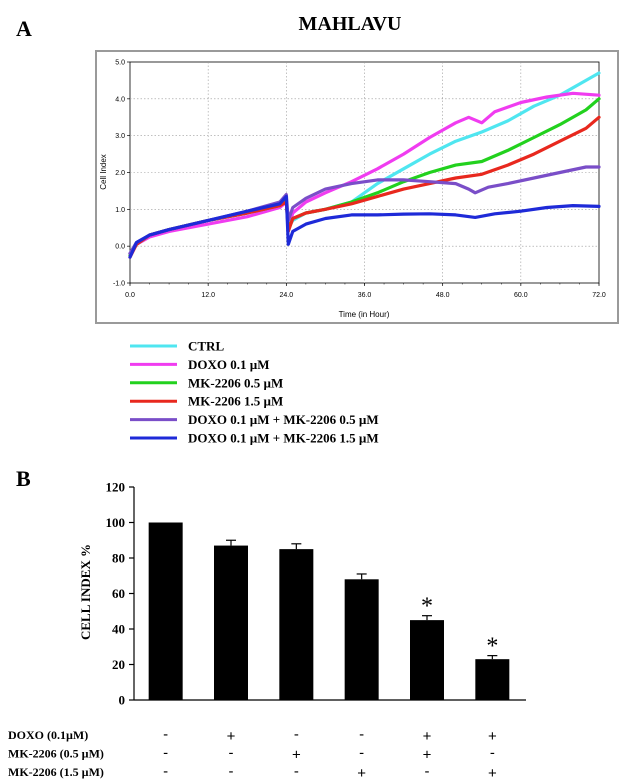  Describe the element at coordinates (118, 593) in the screenshot. I see `chart-b-y-tick-label: 60` at that location.